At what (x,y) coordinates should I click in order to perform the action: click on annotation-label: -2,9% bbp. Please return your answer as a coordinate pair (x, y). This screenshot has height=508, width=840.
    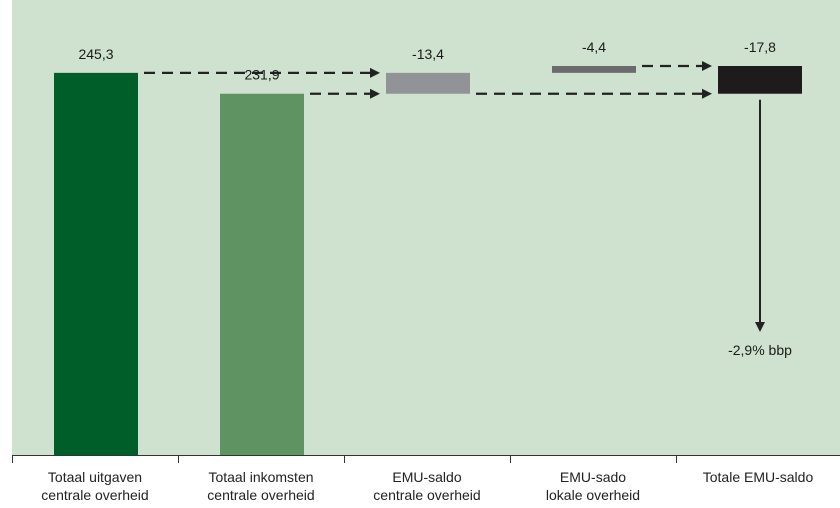
    Looking at the image, I should click on (760, 350).